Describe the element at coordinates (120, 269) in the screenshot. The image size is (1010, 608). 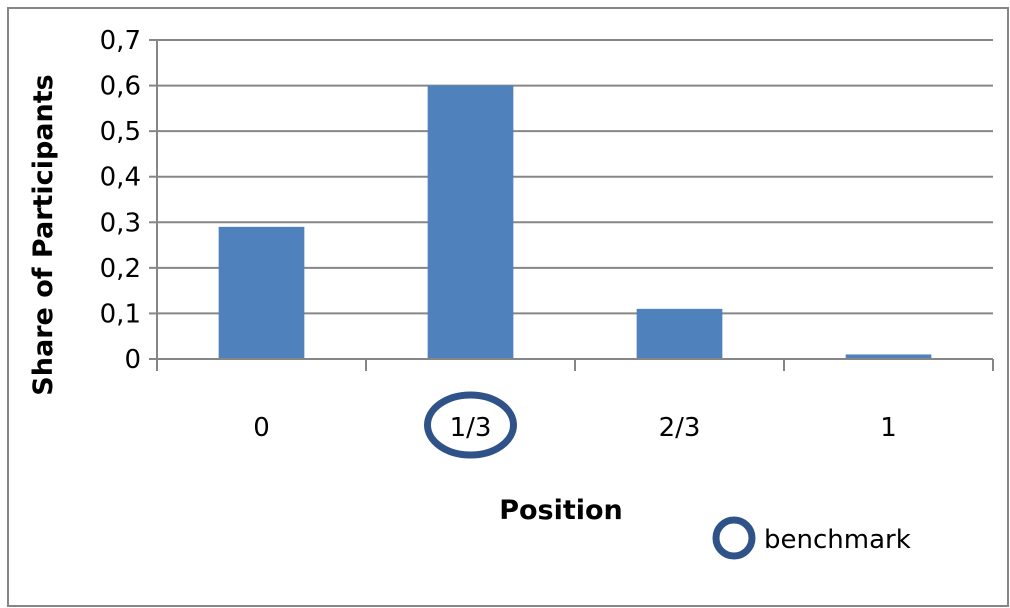
I see `y-tick-label: 0,2` at that location.